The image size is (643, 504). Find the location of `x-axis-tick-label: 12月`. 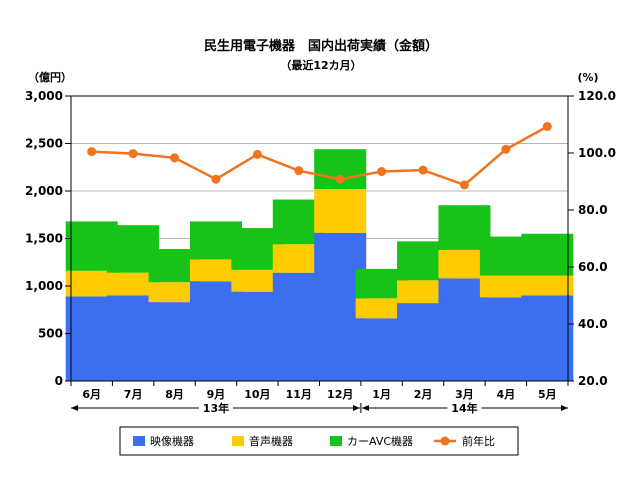

x-axis-tick-label: 12月 is located at coordinates (340, 394).